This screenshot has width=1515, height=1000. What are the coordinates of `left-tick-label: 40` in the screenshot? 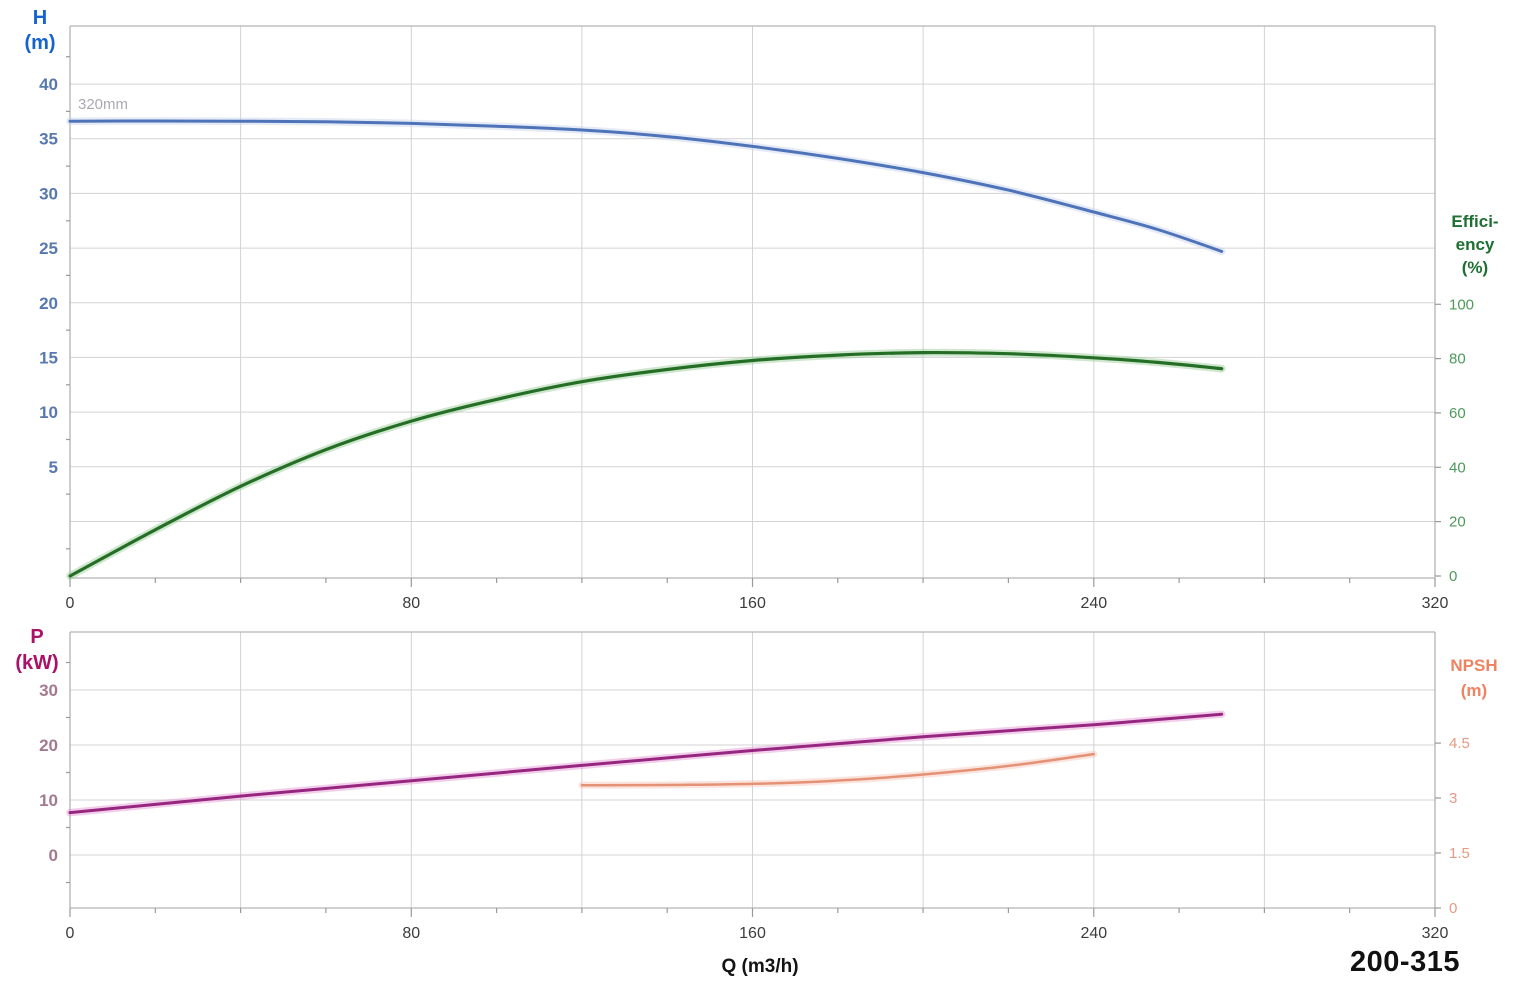 It's located at (48, 84).